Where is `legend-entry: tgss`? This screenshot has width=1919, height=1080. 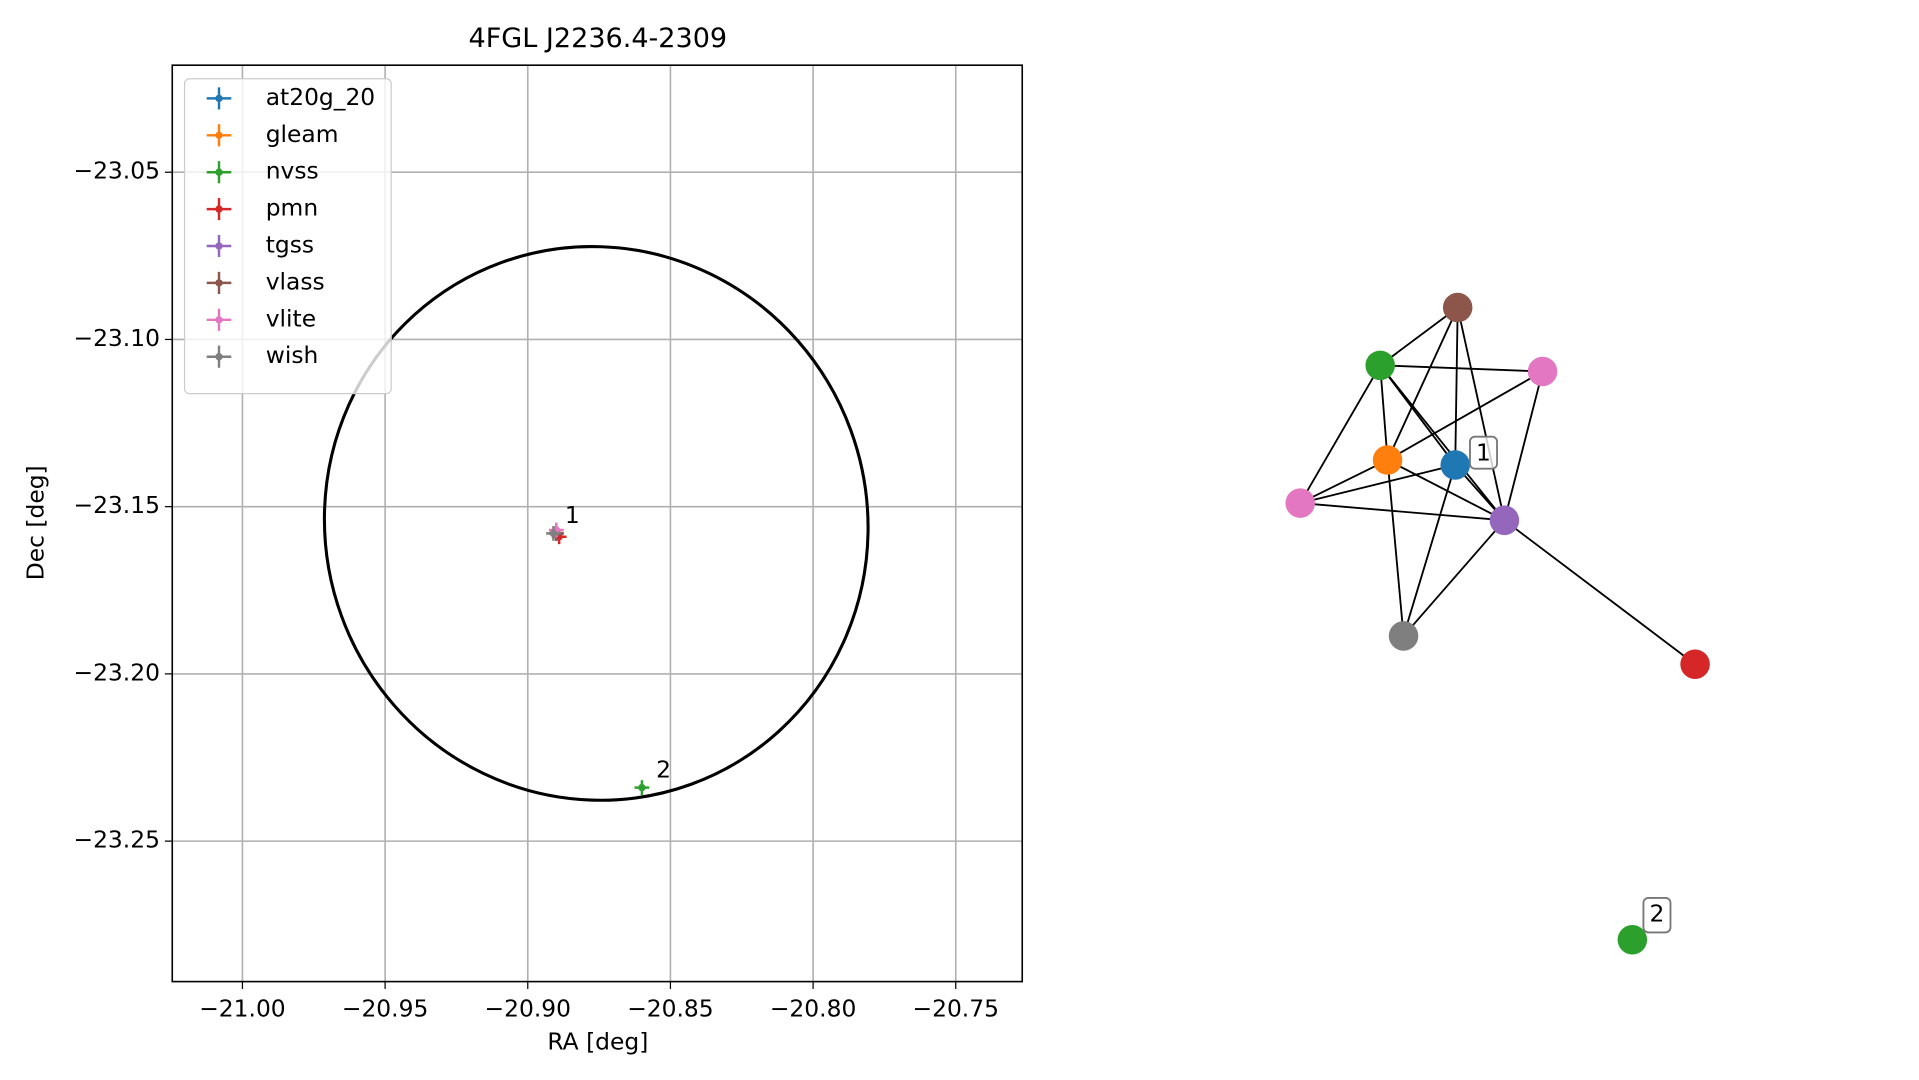
legend-entry: tgss is located at coordinates (260, 245).